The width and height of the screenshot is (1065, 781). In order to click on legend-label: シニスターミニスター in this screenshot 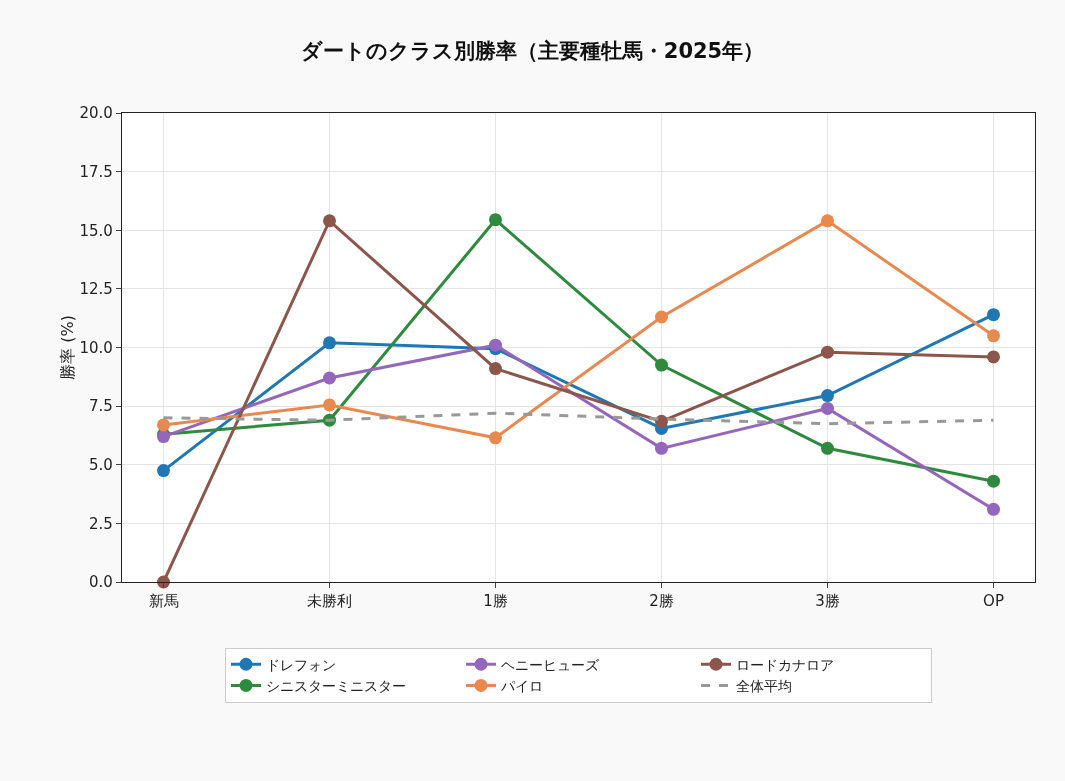, I will do `click(336, 685)`.